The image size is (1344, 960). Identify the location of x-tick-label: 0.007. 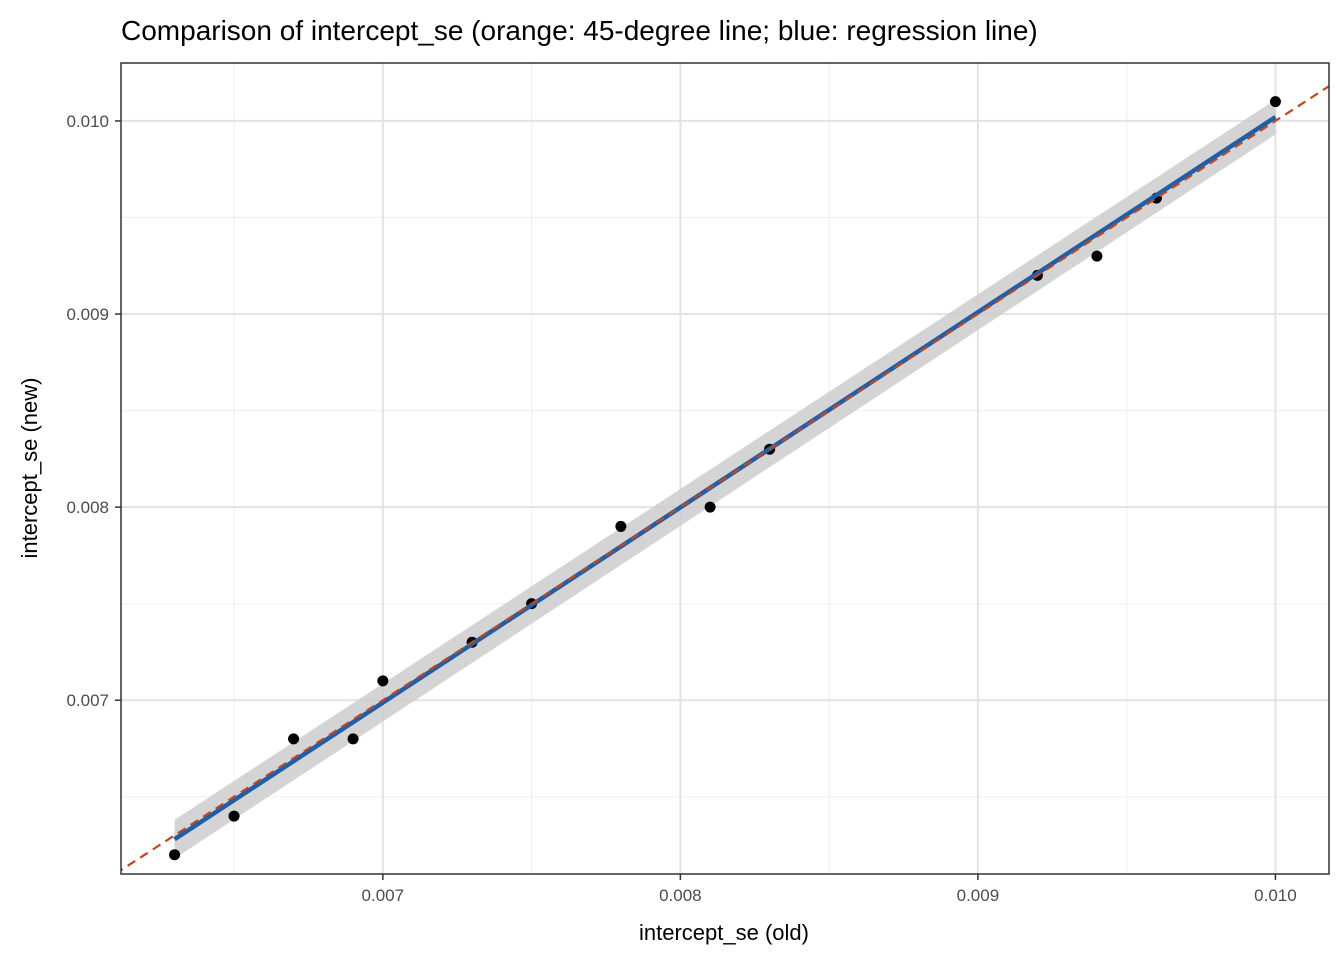
(383, 895).